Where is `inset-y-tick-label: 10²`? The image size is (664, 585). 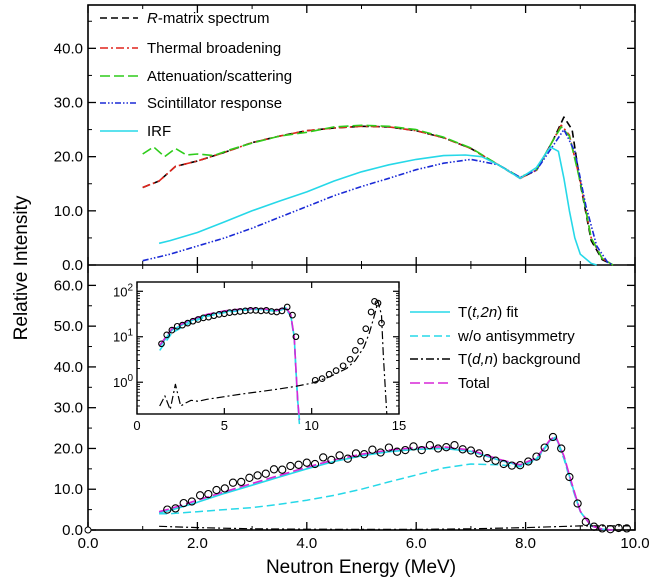
inset-y-tick-label: 10² is located at coordinates (123, 290).